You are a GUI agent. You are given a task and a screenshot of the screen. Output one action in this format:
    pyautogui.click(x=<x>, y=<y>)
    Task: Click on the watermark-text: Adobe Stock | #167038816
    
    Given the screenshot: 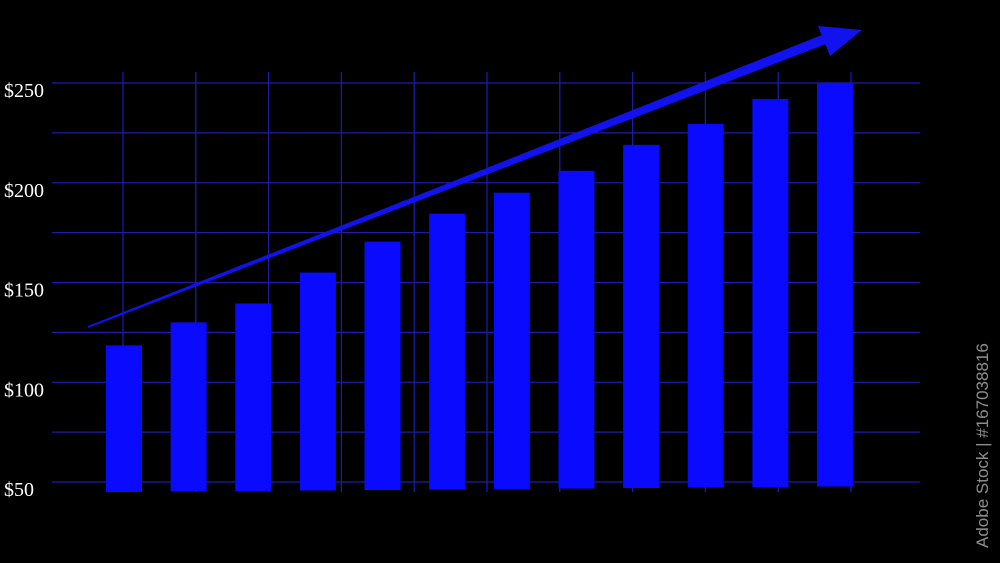 What is the action you would take?
    pyautogui.click(x=982, y=445)
    